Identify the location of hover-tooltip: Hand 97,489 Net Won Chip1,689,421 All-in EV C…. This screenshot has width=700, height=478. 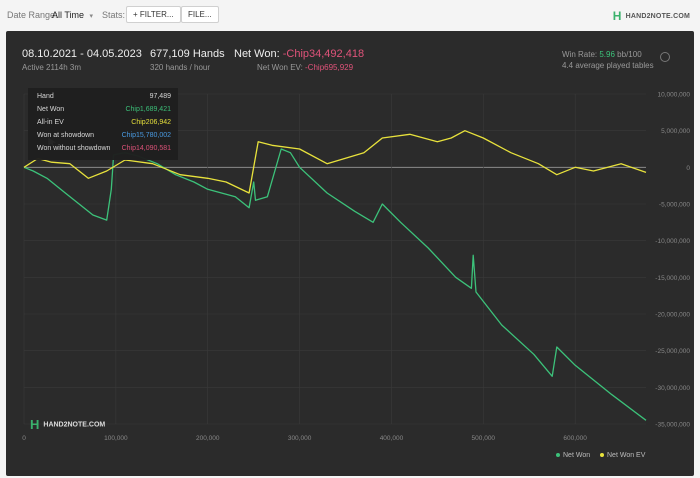
(103, 124).